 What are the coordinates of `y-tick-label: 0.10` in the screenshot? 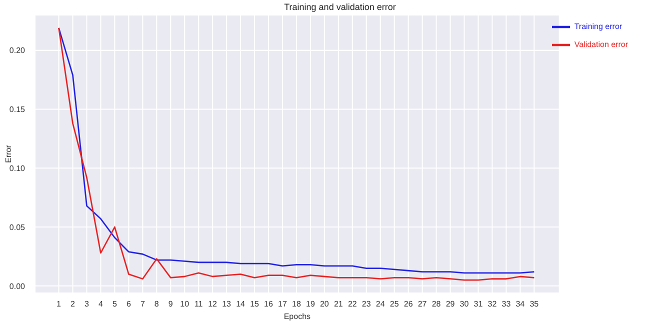 It's located at (17, 168).